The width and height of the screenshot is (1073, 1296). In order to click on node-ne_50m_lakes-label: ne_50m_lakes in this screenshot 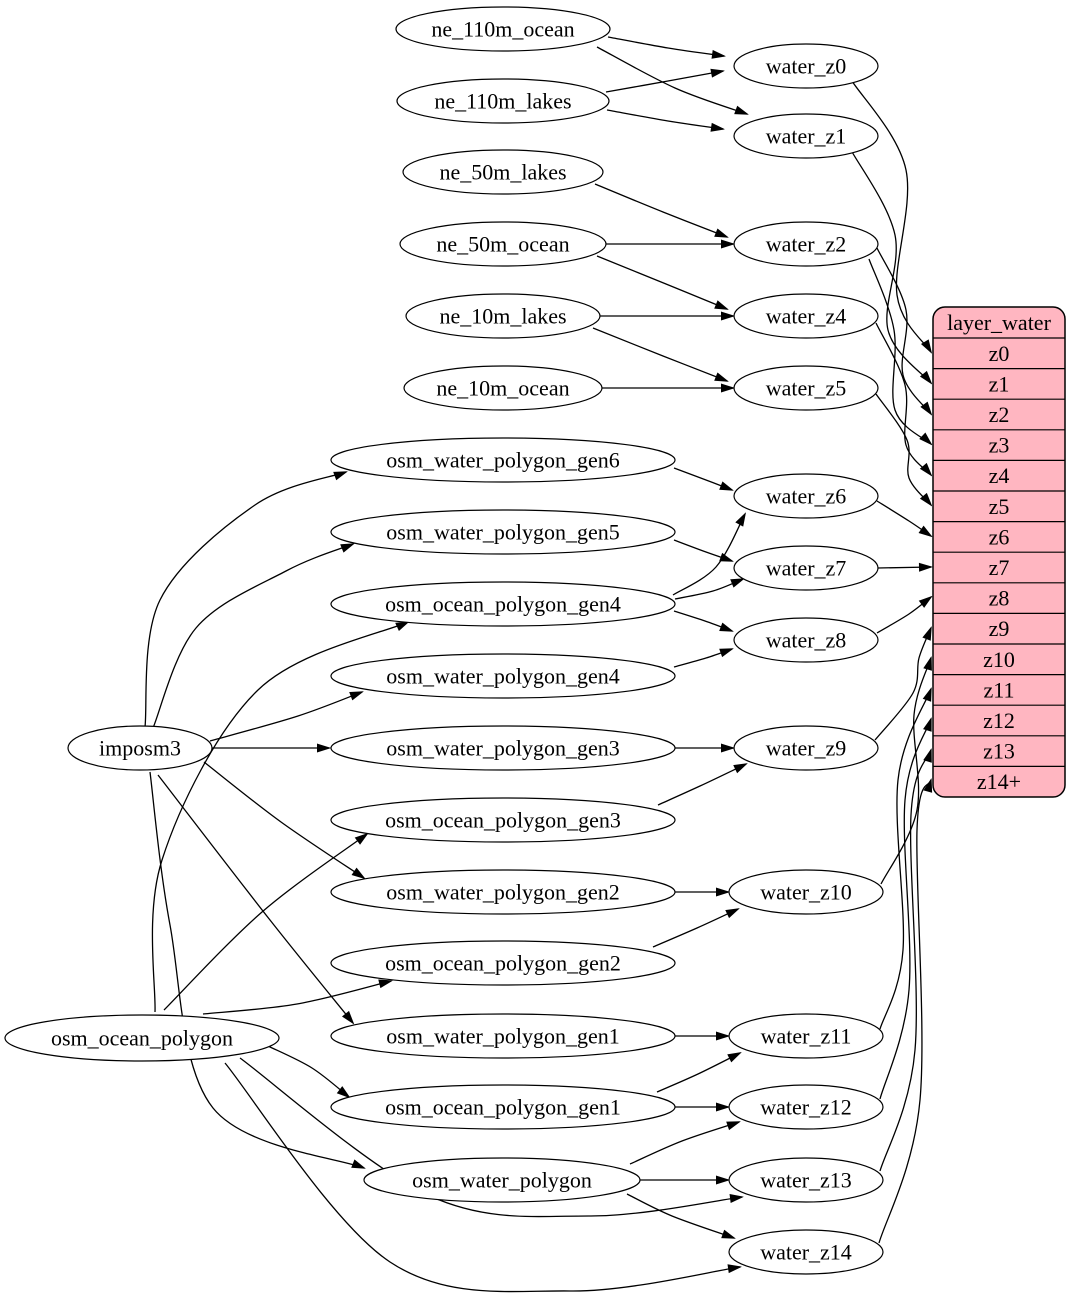, I will do `click(502, 171)`.